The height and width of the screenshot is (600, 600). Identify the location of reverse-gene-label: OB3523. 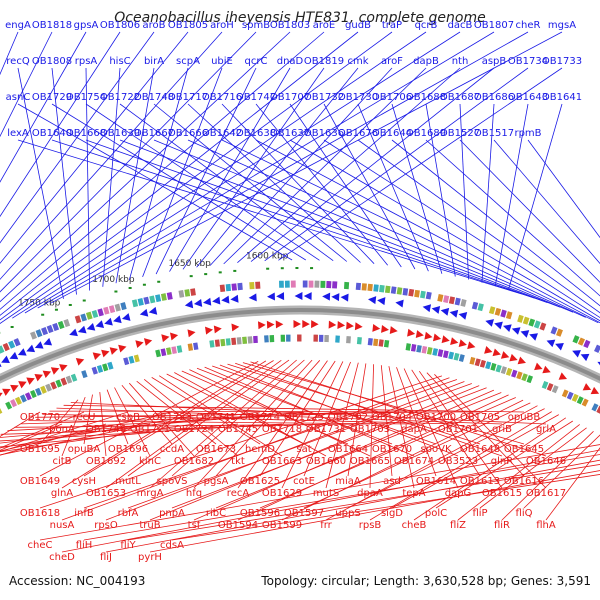
(458, 461).